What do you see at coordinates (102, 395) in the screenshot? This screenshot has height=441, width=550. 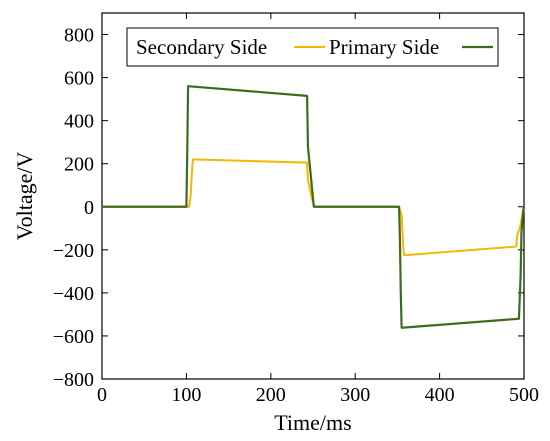 I see `x-tick-label: 0` at bounding box center [102, 395].